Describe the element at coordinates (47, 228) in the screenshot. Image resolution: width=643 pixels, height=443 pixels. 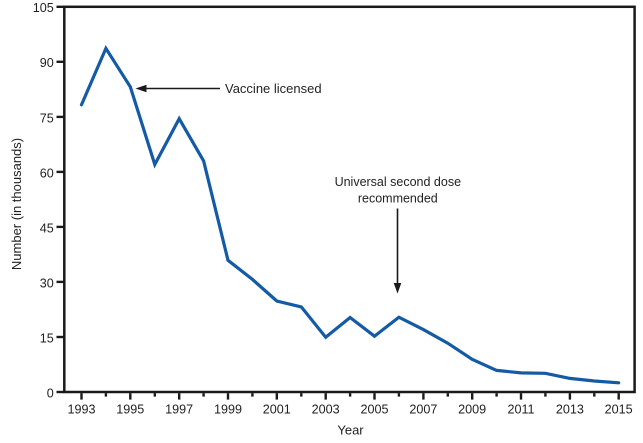
I see `svg-text: 45` at that location.